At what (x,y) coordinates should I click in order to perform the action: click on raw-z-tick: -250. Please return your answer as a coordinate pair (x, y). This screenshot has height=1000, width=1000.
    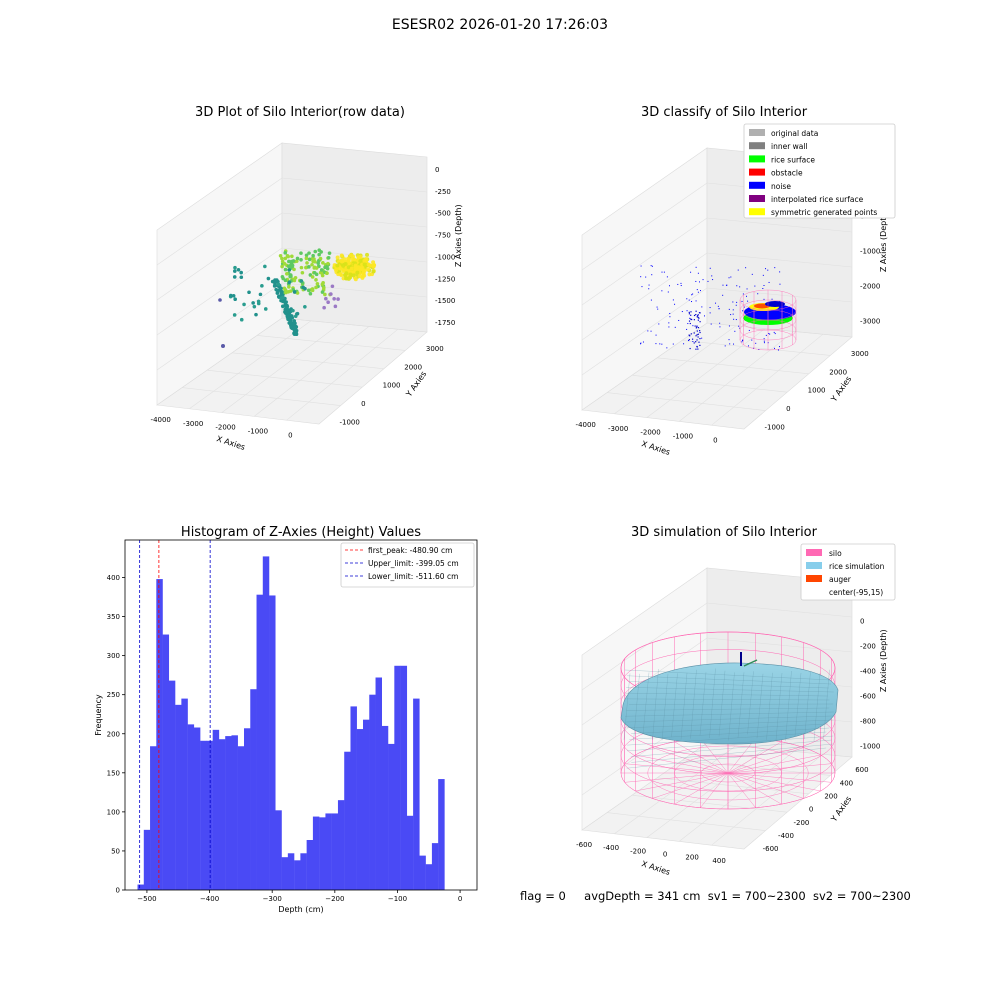
    Looking at the image, I should click on (443, 192).